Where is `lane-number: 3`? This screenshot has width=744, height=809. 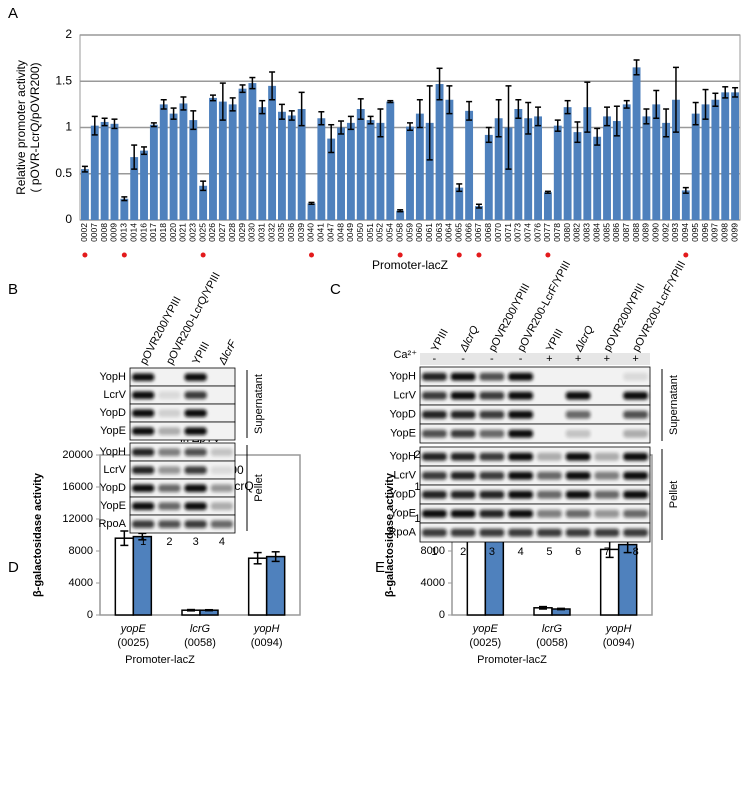 lane-number: 3 is located at coordinates (196, 542).